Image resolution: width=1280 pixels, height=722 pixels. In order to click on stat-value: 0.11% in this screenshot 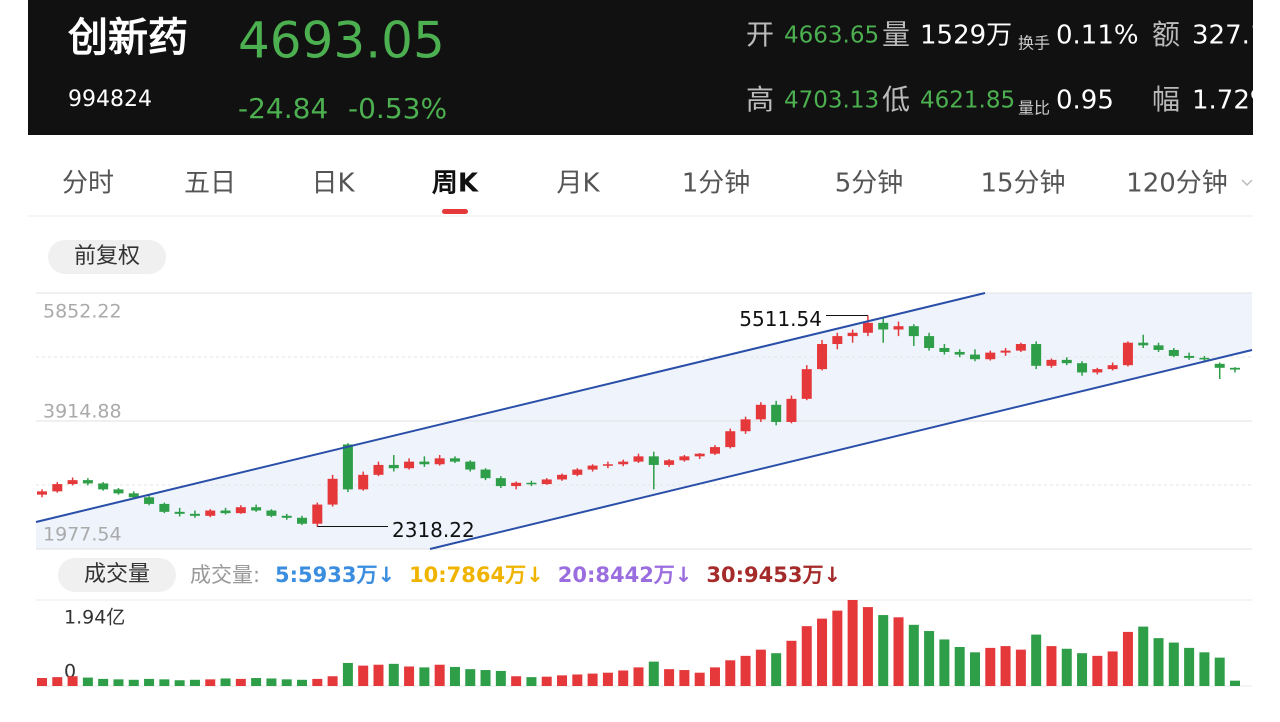, I will do `click(1097, 36)`.